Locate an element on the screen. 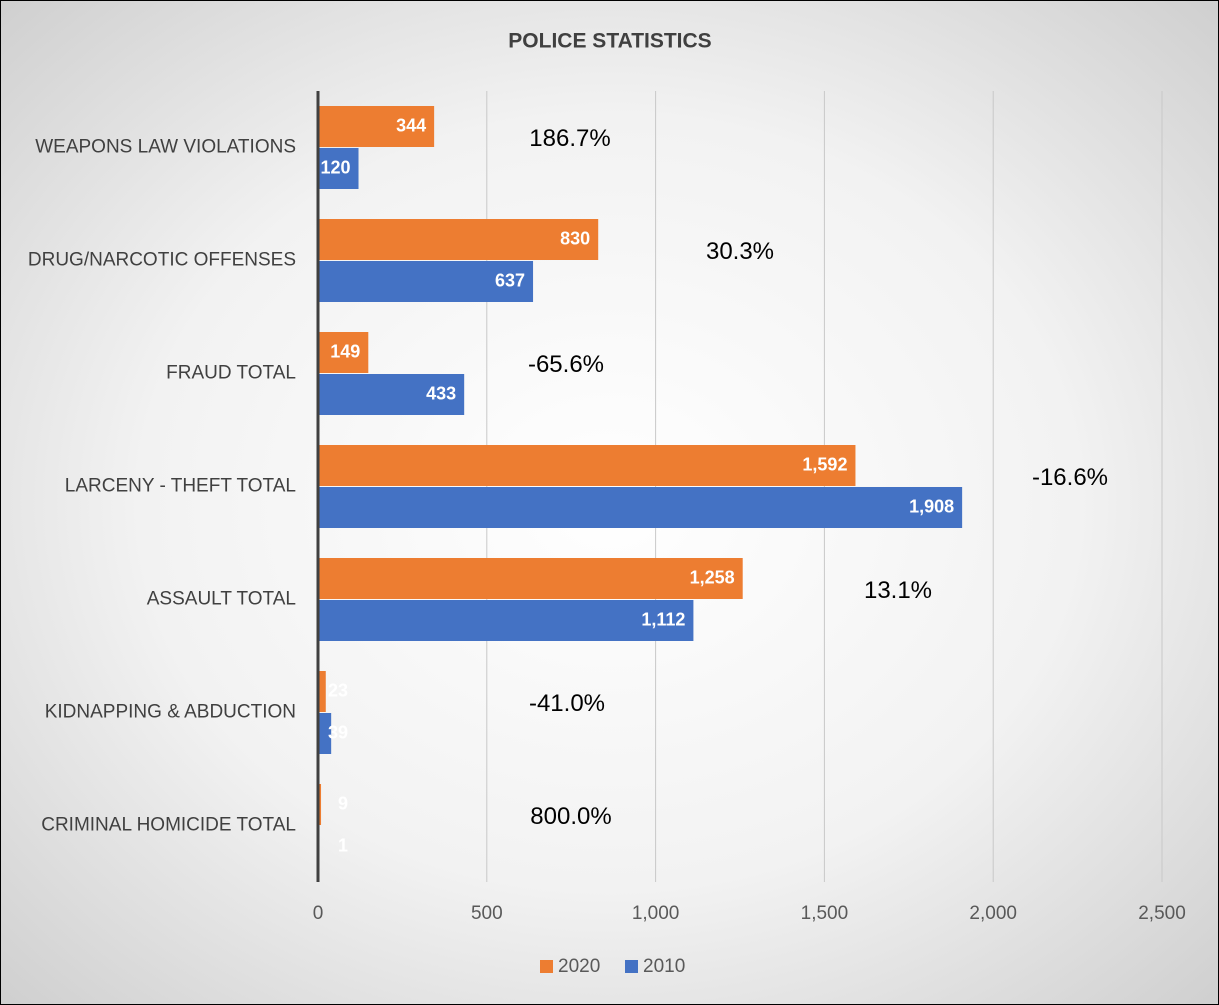 The height and width of the screenshot is (1005, 1219). data-label: 1,908 is located at coordinates (931, 506).